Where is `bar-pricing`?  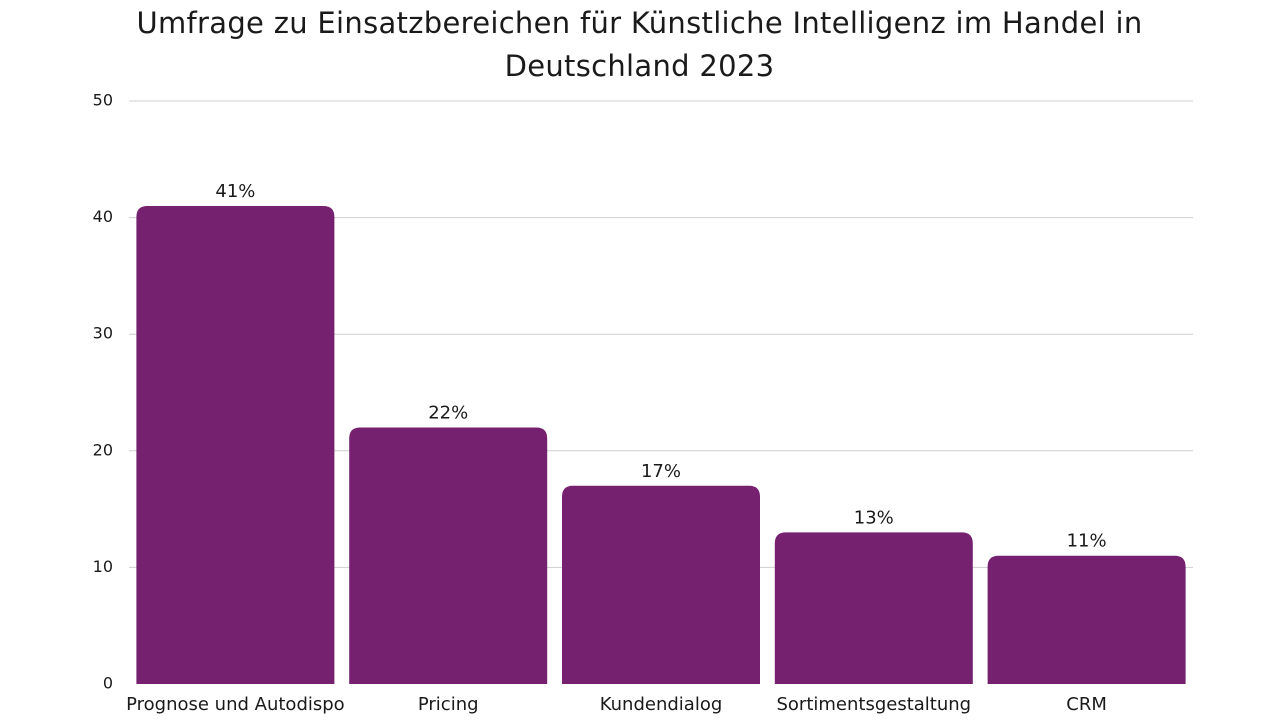 bar-pricing is located at coordinates (448, 555).